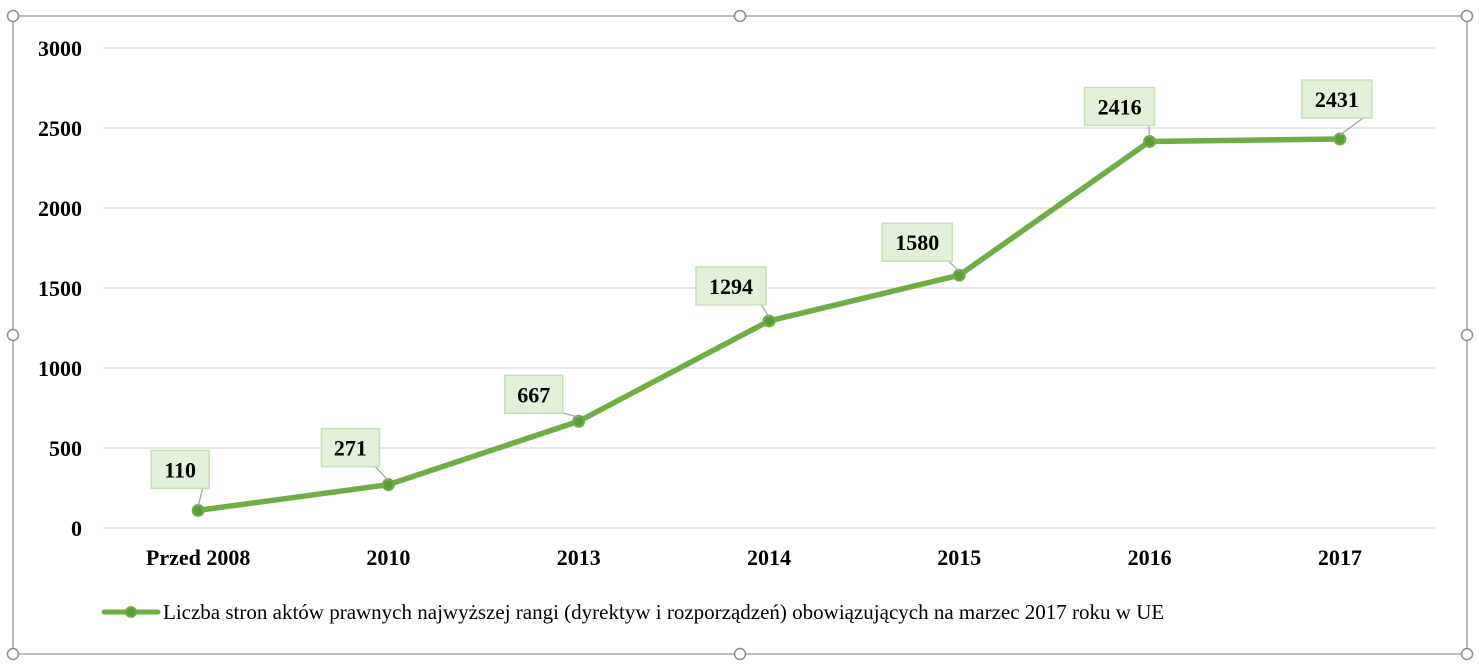 The height and width of the screenshot is (667, 1479). What do you see at coordinates (60, 48) in the screenshot?
I see `y-tick-label: 3000` at bounding box center [60, 48].